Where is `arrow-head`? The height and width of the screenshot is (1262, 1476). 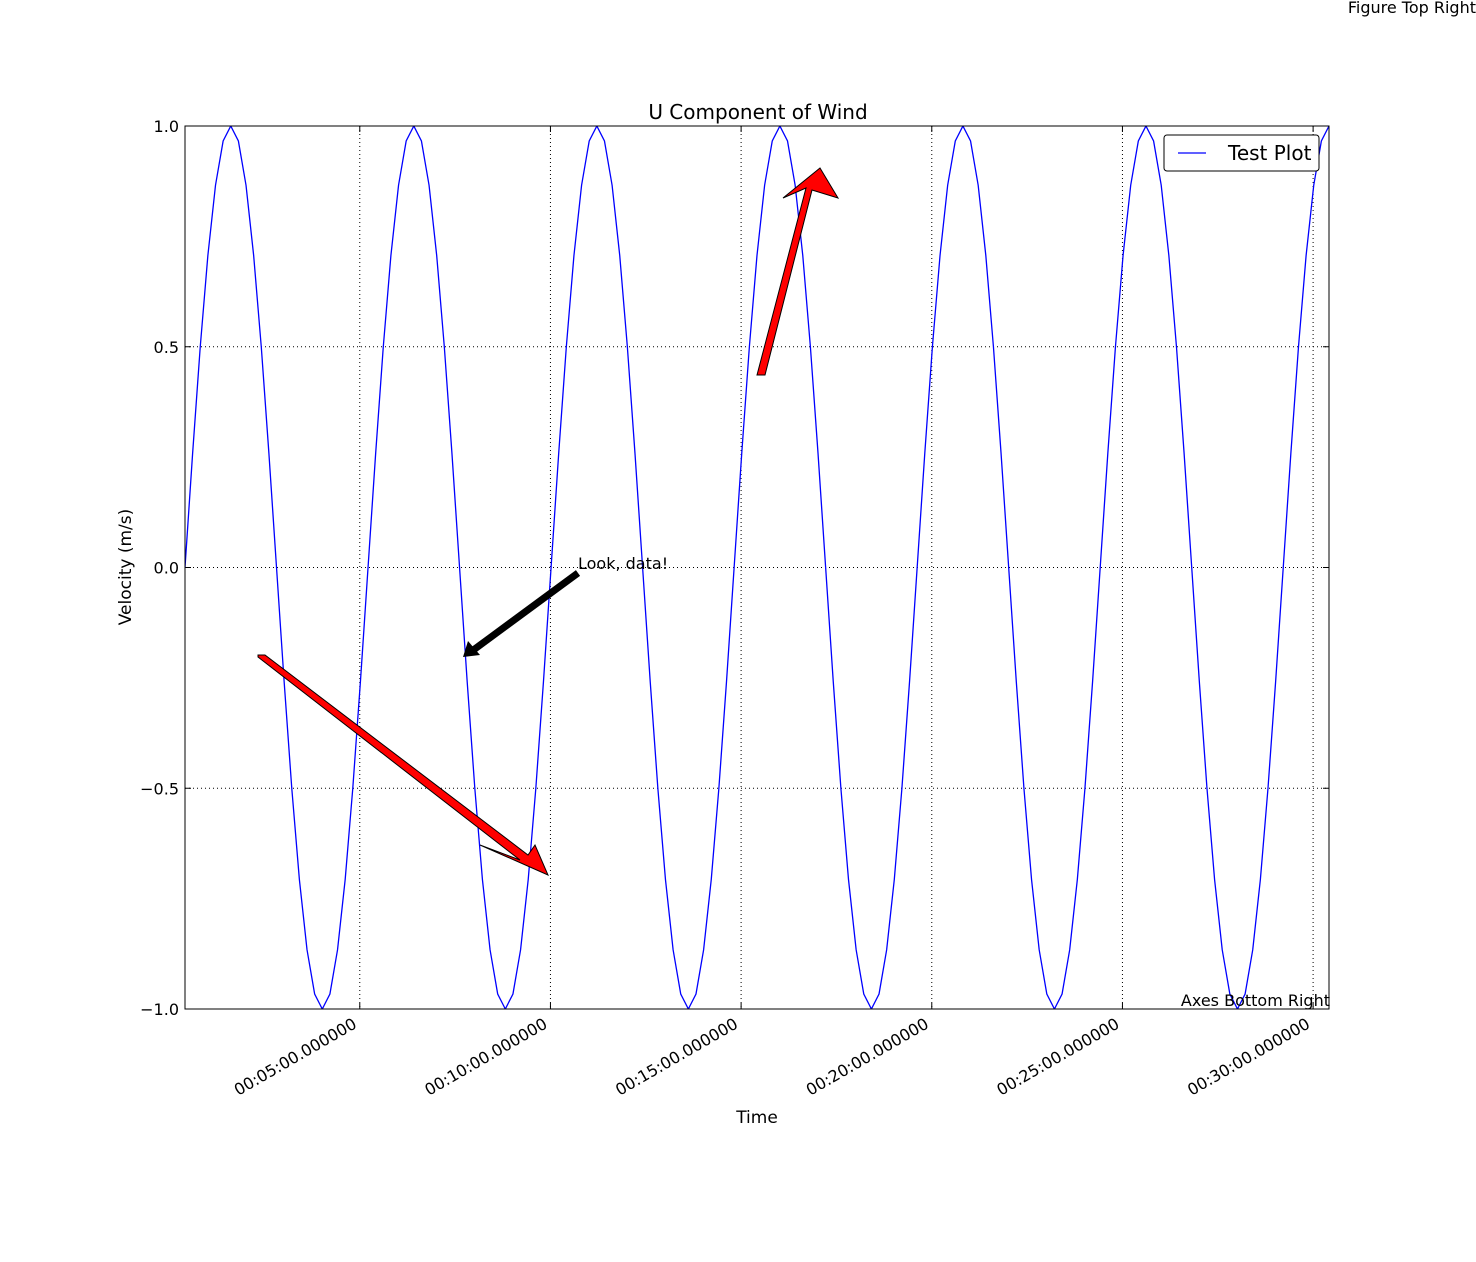 arrow-head is located at coordinates (471, 649).